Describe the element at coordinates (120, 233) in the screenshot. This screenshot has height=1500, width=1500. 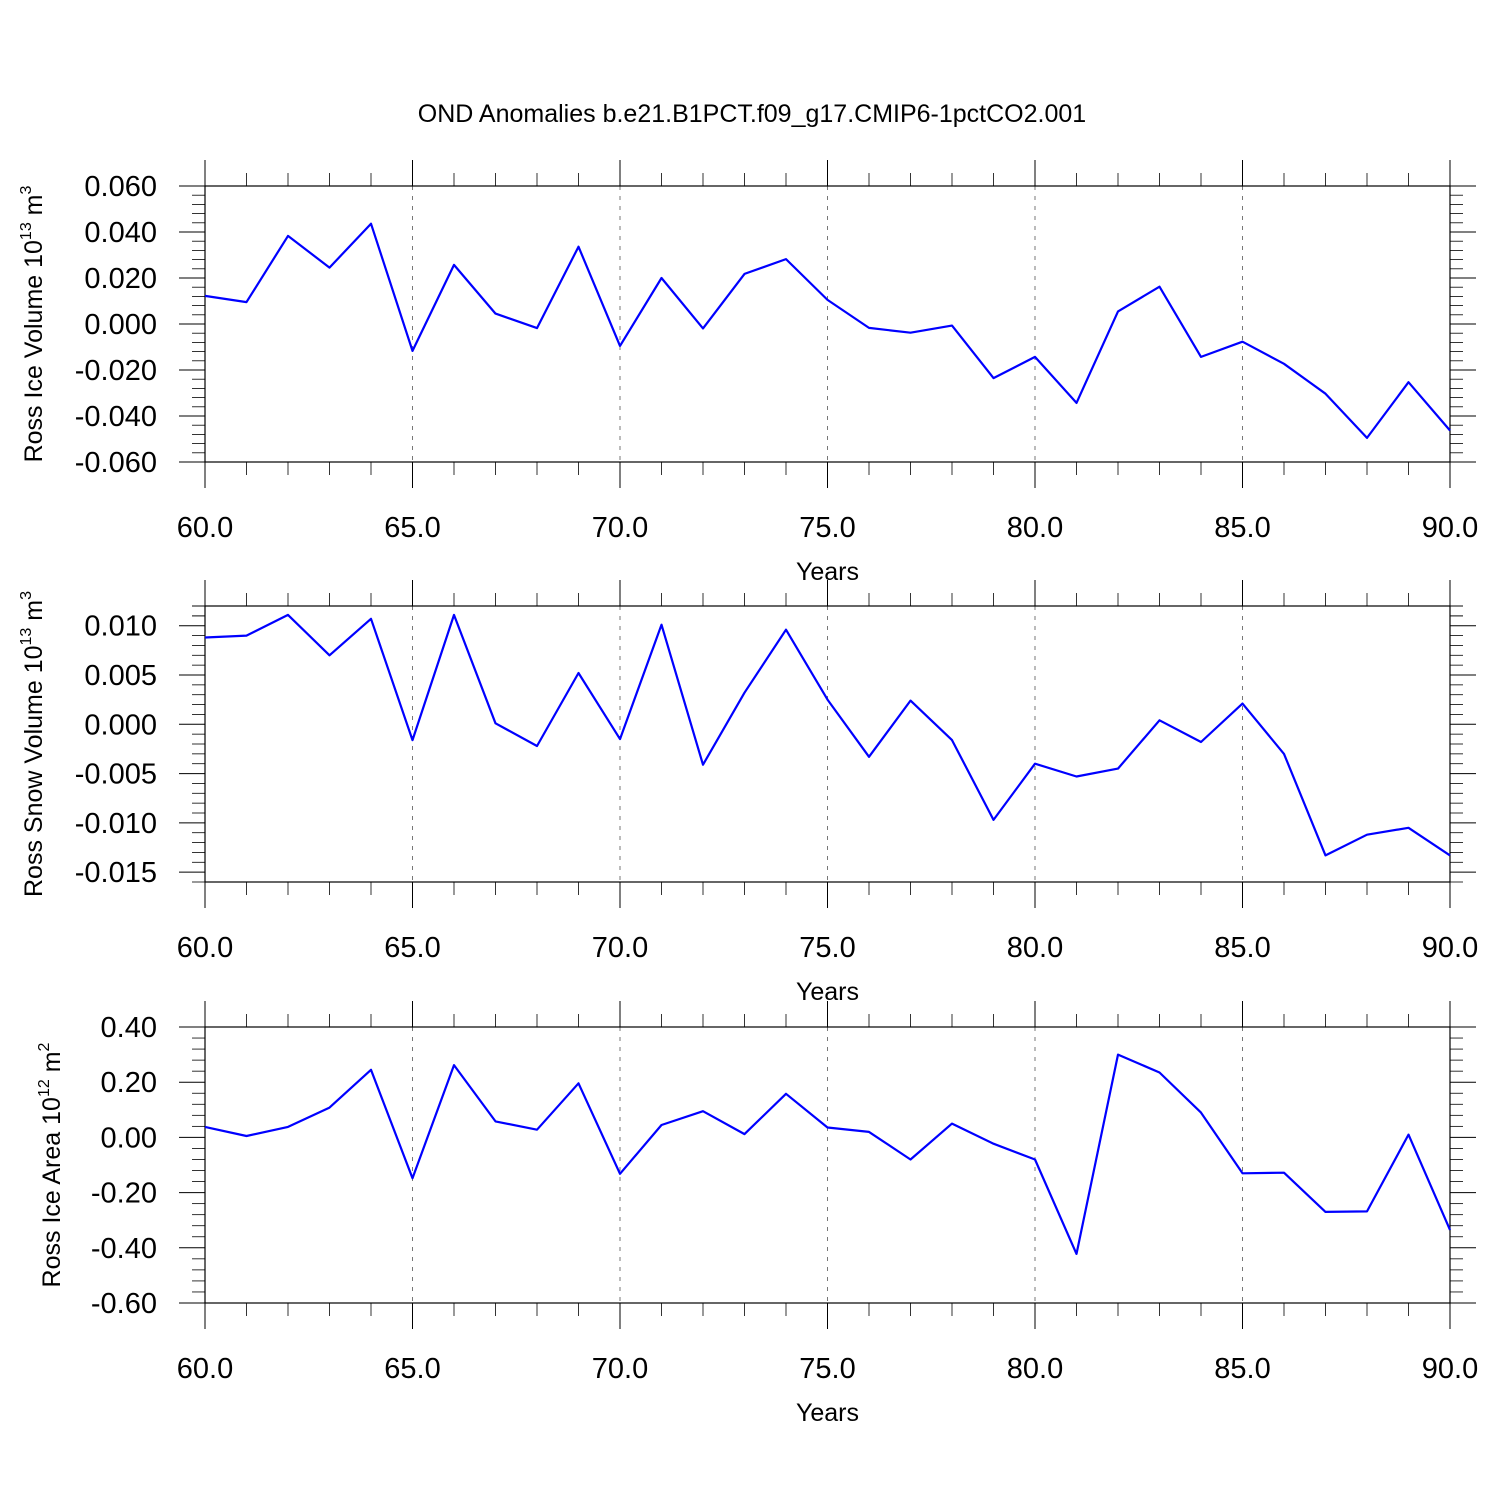
I see `y-tick-label: 0.040` at that location.